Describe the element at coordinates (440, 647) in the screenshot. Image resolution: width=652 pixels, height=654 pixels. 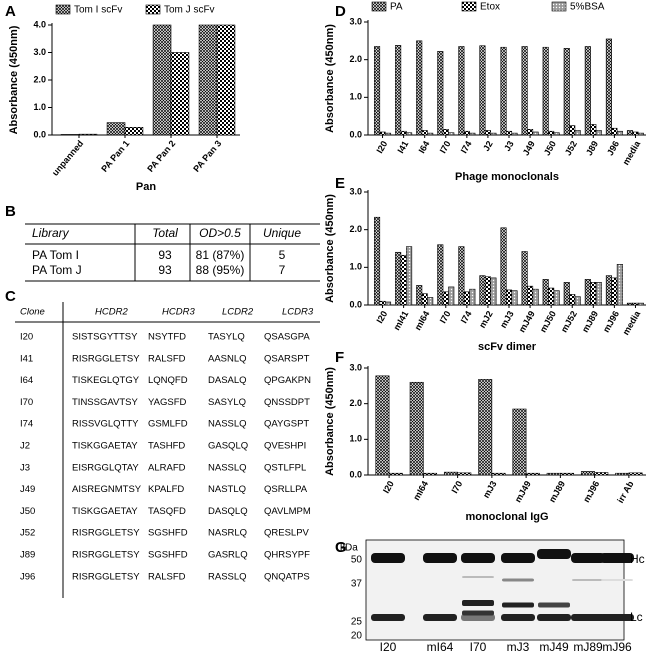
I see `lane-label: mI64` at that location.